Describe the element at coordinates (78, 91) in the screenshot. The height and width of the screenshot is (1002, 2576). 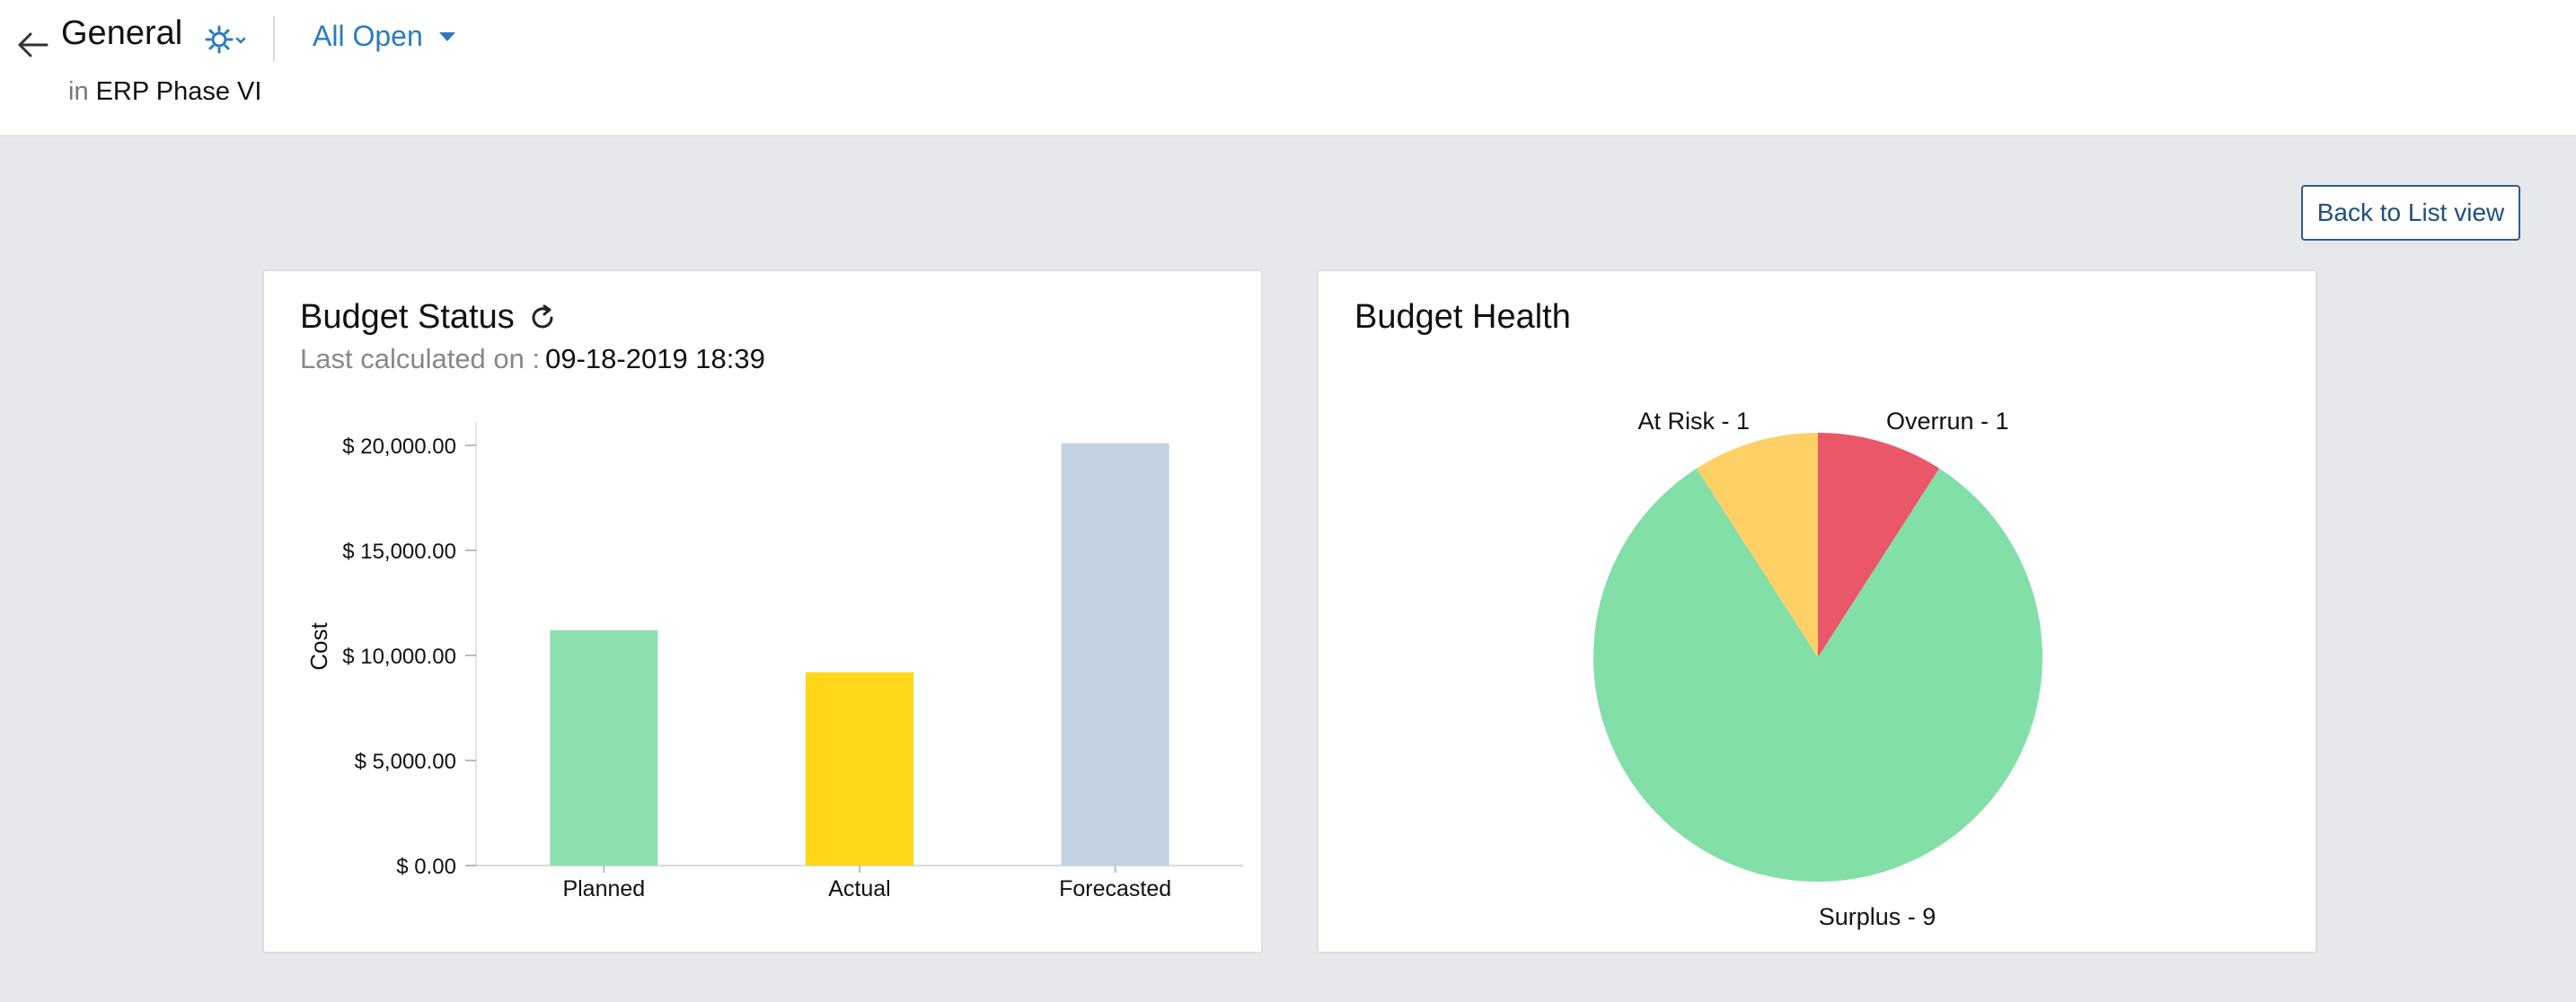
I see `project-prefix: in` at that location.